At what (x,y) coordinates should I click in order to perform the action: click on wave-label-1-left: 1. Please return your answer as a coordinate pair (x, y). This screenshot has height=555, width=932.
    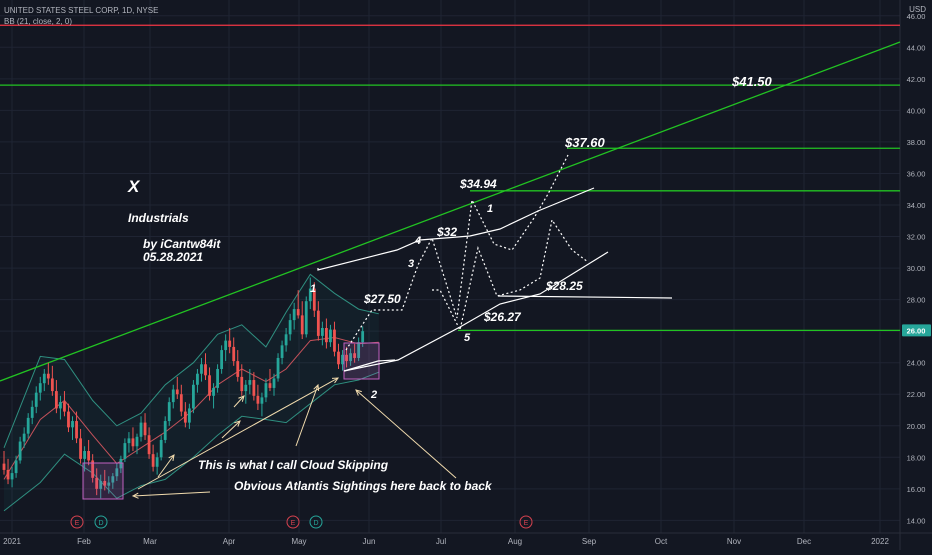
    Looking at the image, I should click on (313, 289).